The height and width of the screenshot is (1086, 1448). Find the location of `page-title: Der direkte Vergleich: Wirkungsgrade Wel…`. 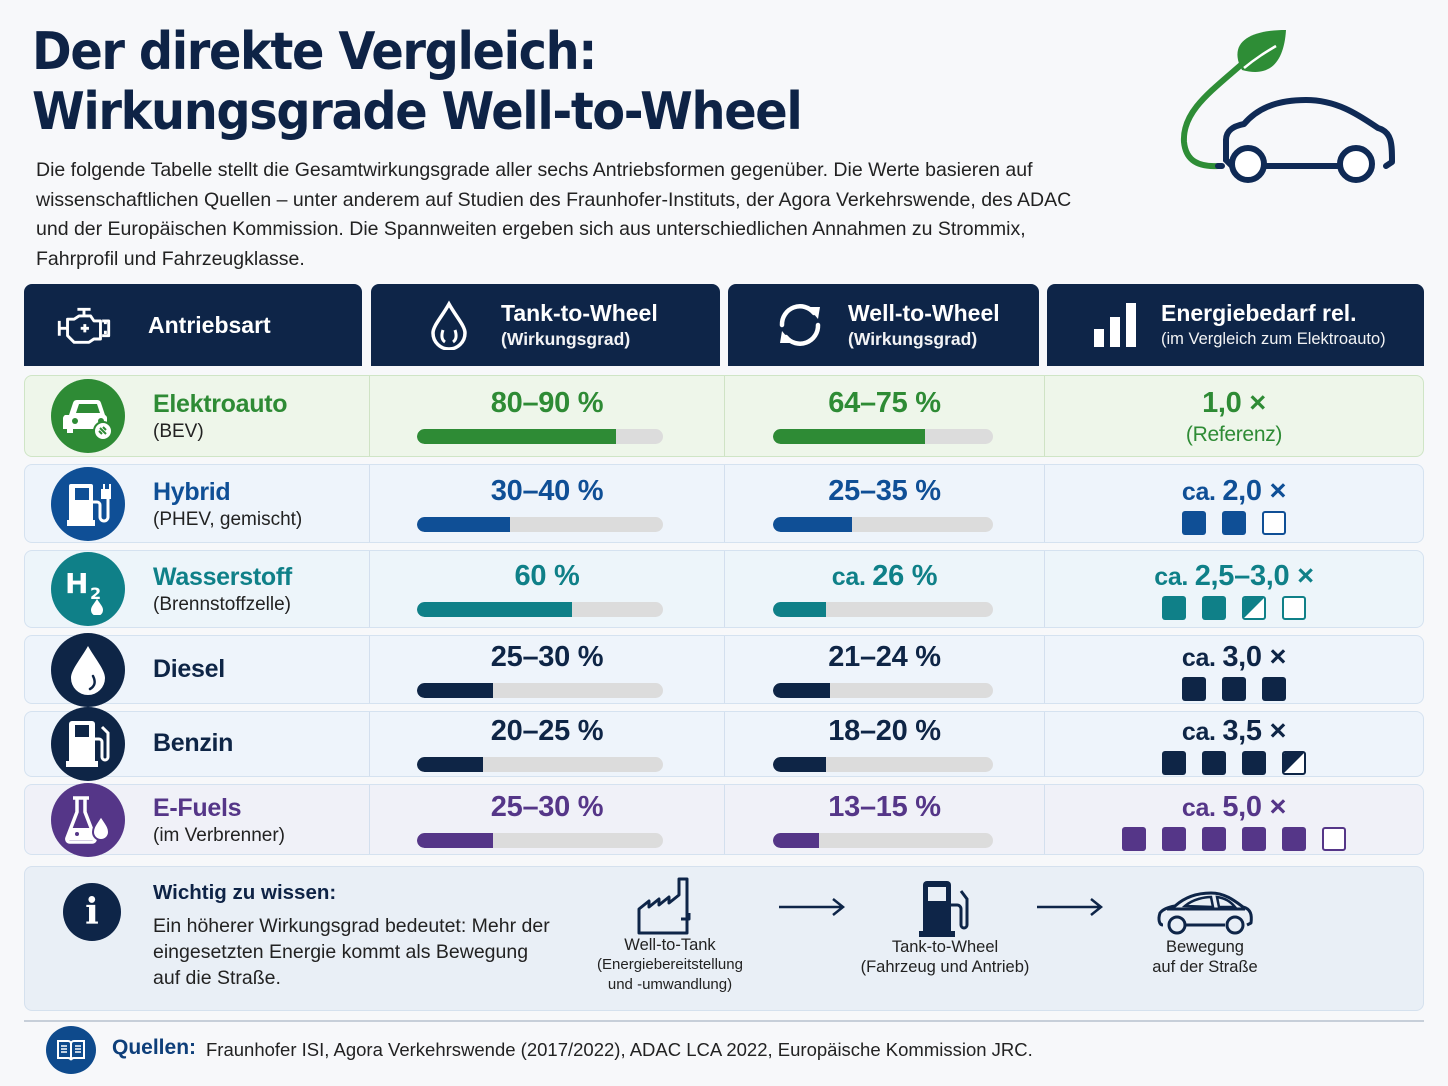

page-title: Der direkte Vergleich: Wirkungsgrade Wel… is located at coordinates (417, 82).